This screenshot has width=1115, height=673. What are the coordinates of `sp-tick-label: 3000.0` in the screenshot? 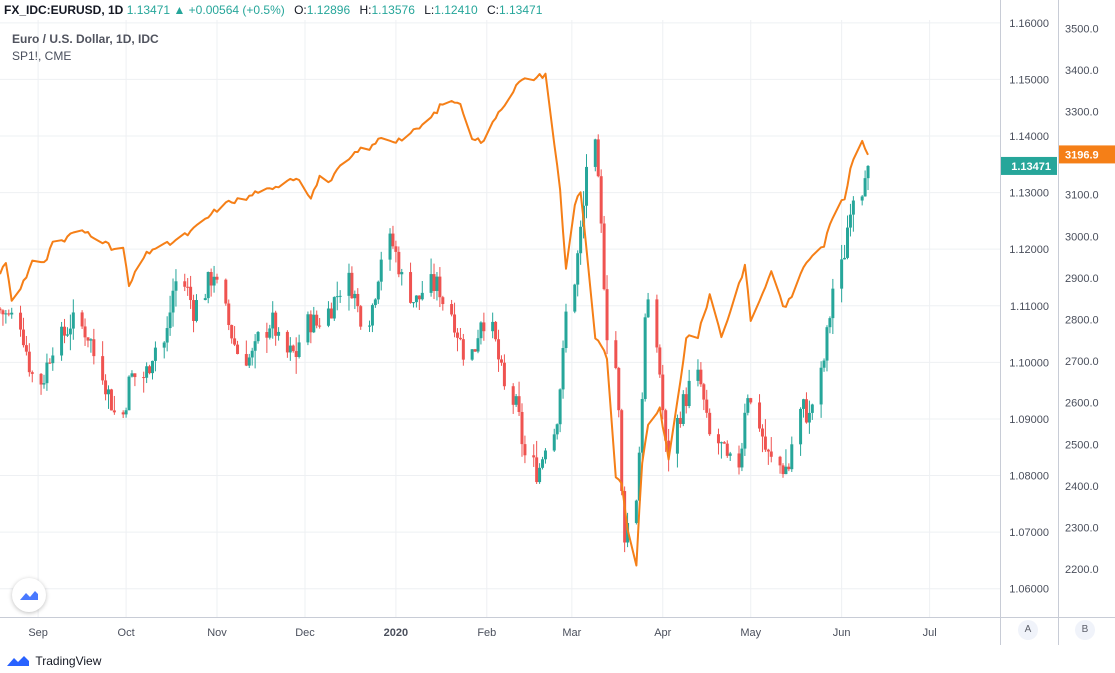 It's located at (1082, 237).